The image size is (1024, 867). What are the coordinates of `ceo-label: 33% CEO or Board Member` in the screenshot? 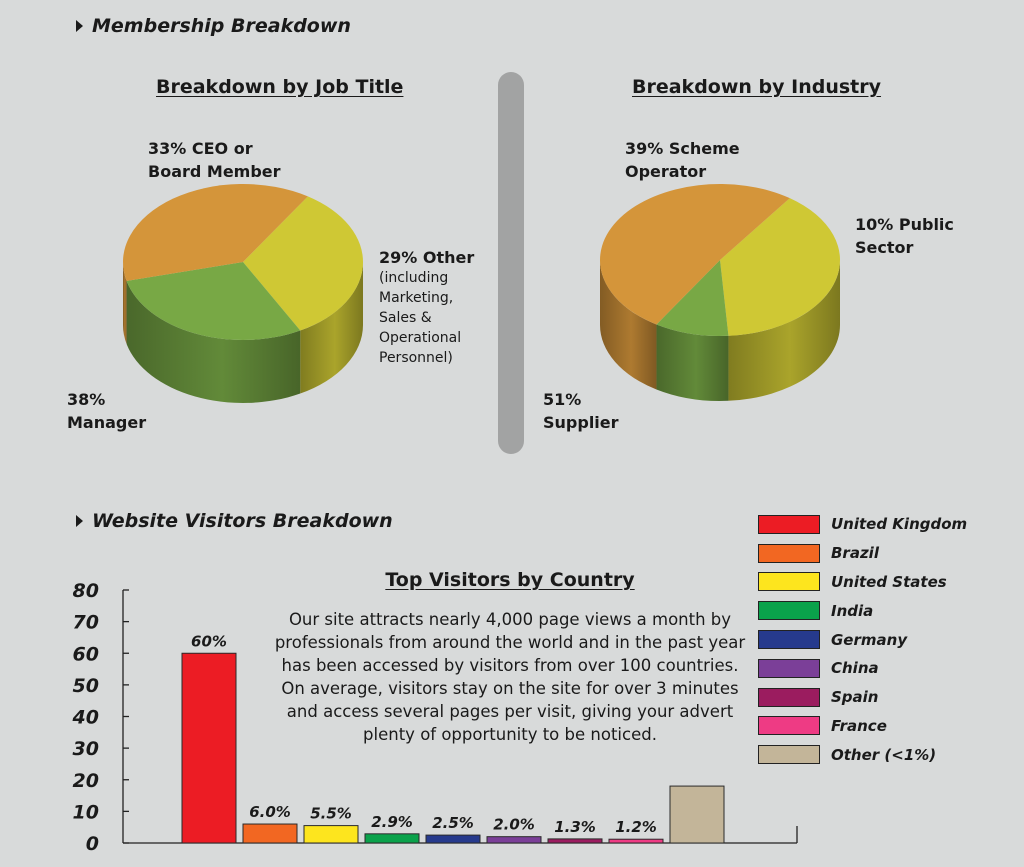 It's located at (214, 160).